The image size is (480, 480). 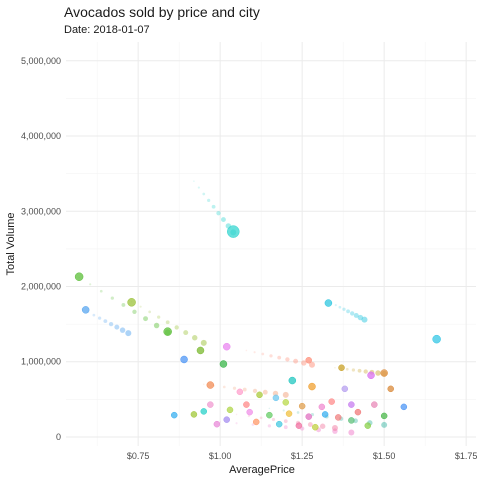 I want to click on y-tick-label: 3,000,000, so click(x=41, y=211).